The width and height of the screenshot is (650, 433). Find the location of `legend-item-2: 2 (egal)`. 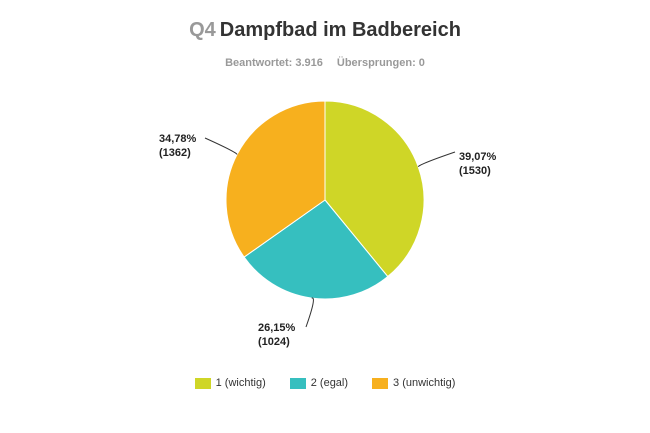

legend-item-2: 2 (egal) is located at coordinates (319, 383).